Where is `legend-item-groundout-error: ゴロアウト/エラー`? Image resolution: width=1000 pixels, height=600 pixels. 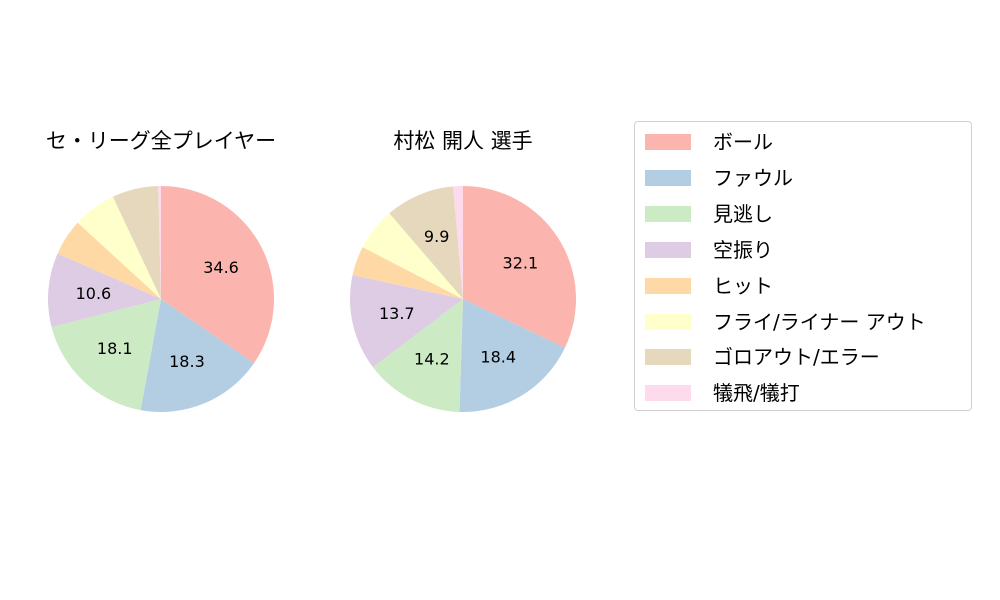
legend-item-groundout-error: ゴロアウト/エラー is located at coordinates (762, 357).